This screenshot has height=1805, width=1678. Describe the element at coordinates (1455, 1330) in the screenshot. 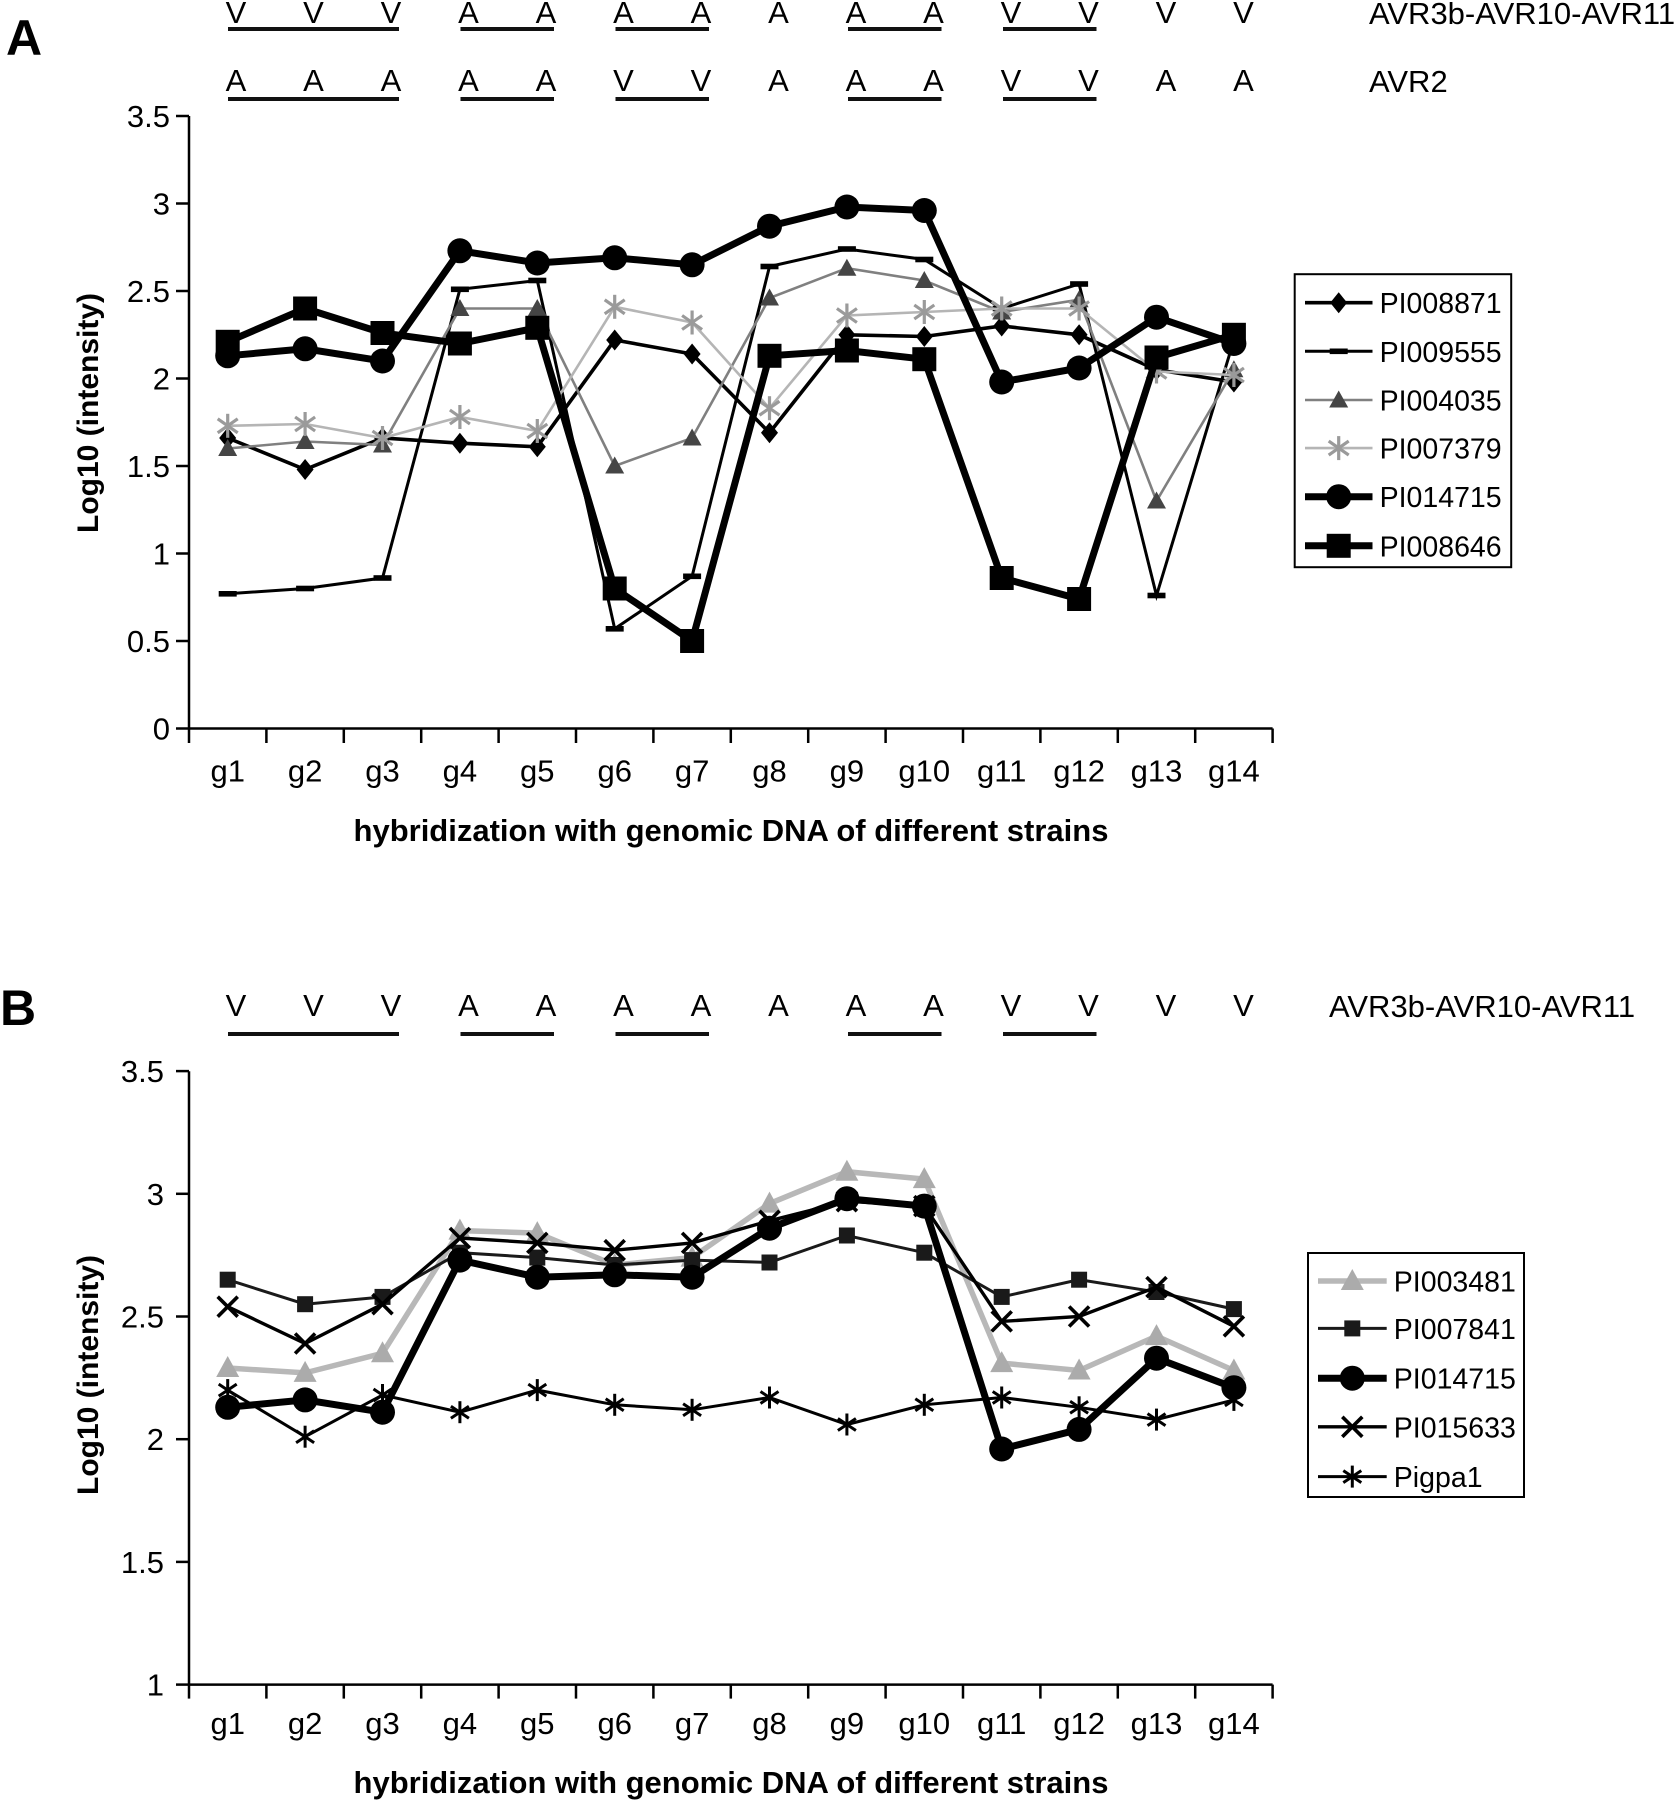

I see `svg-text: PI007841` at that location.